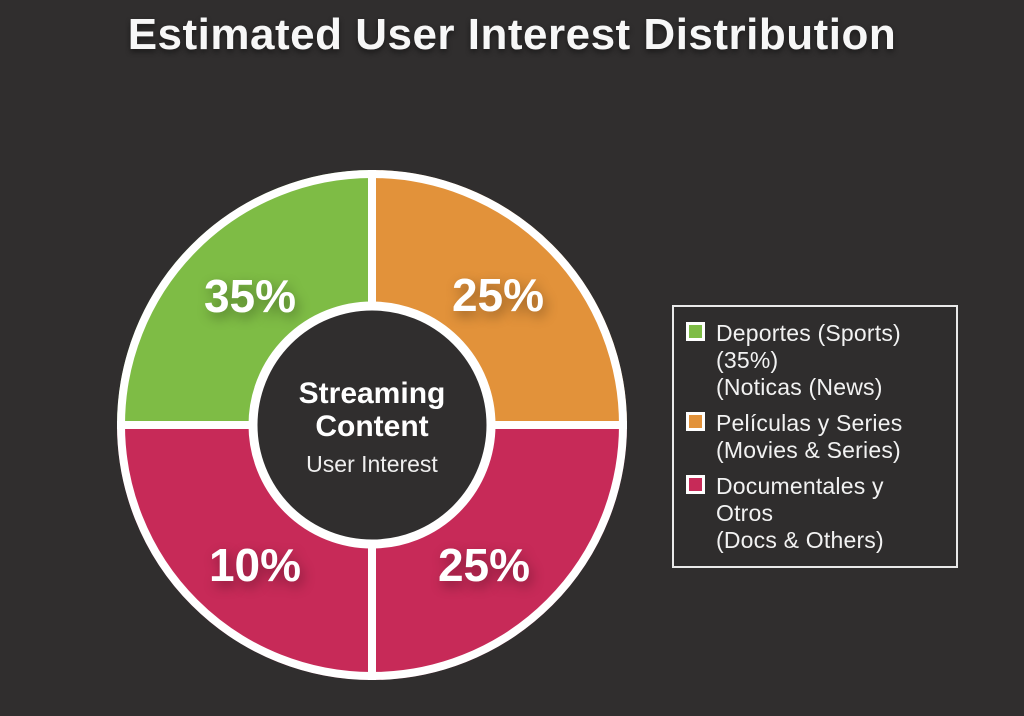 The image size is (1024, 716). What do you see at coordinates (800, 499) in the screenshot?
I see `legend-label-docs-line1: Documentales y Otros` at bounding box center [800, 499].